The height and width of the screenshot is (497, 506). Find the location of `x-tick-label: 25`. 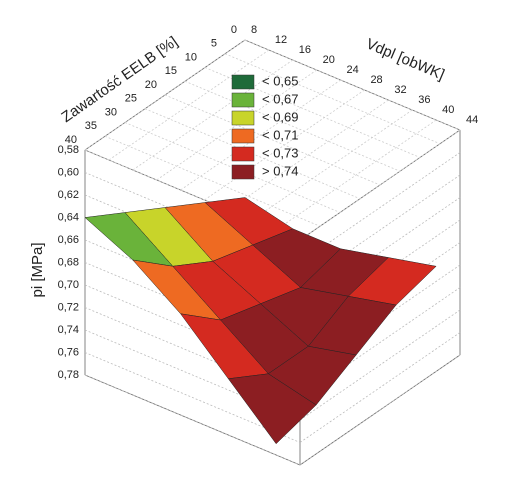

x-tick-label: 25 is located at coordinates (131, 99).